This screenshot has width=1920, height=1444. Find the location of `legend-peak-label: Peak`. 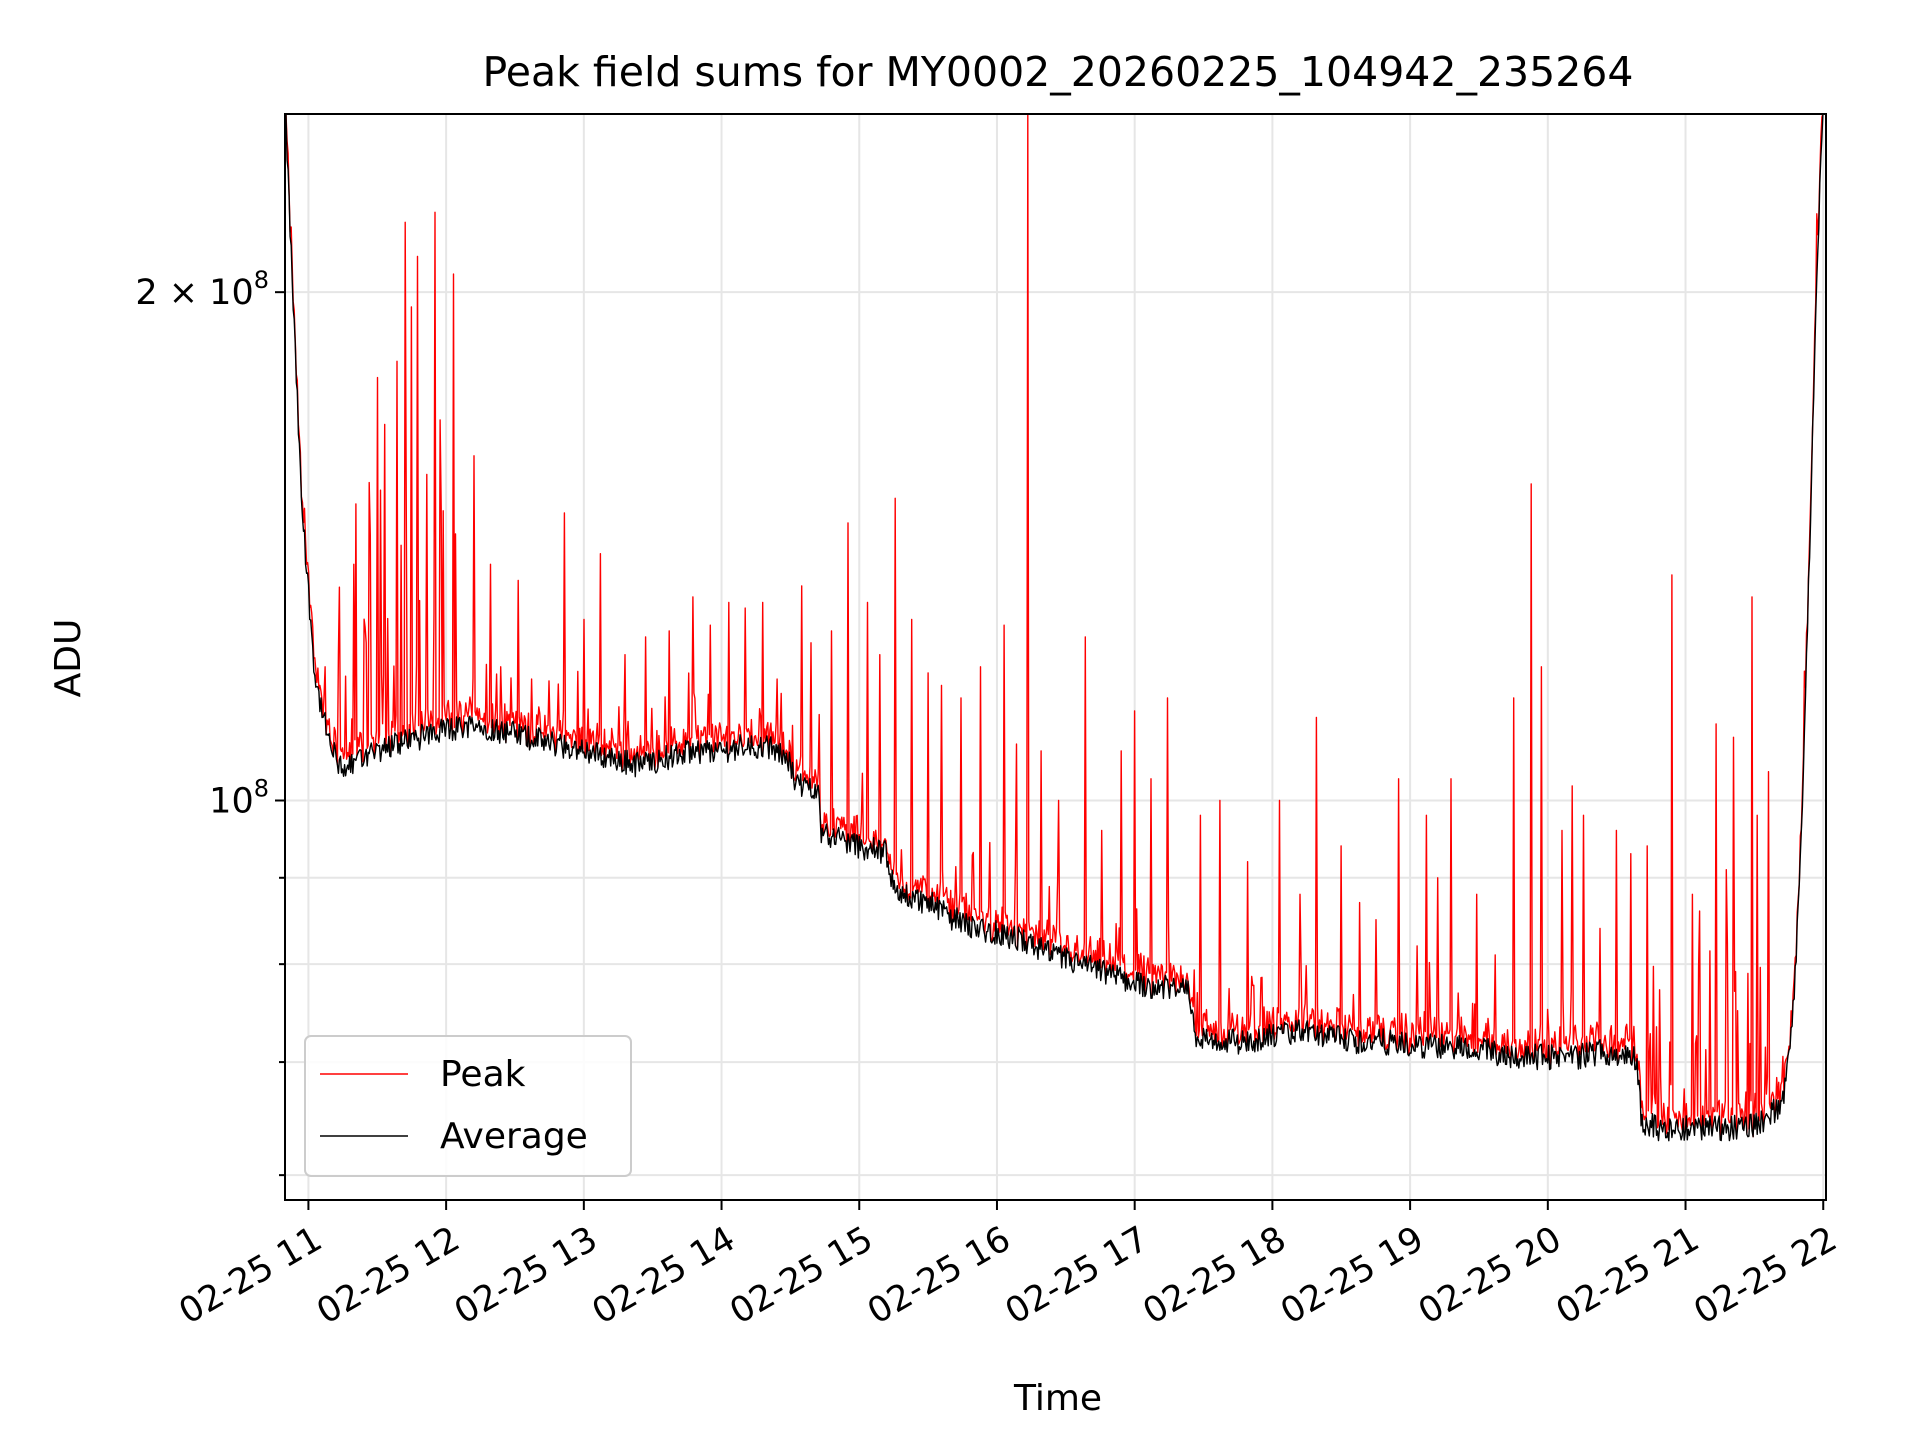

legend-peak-label: Peak is located at coordinates (483, 1074).